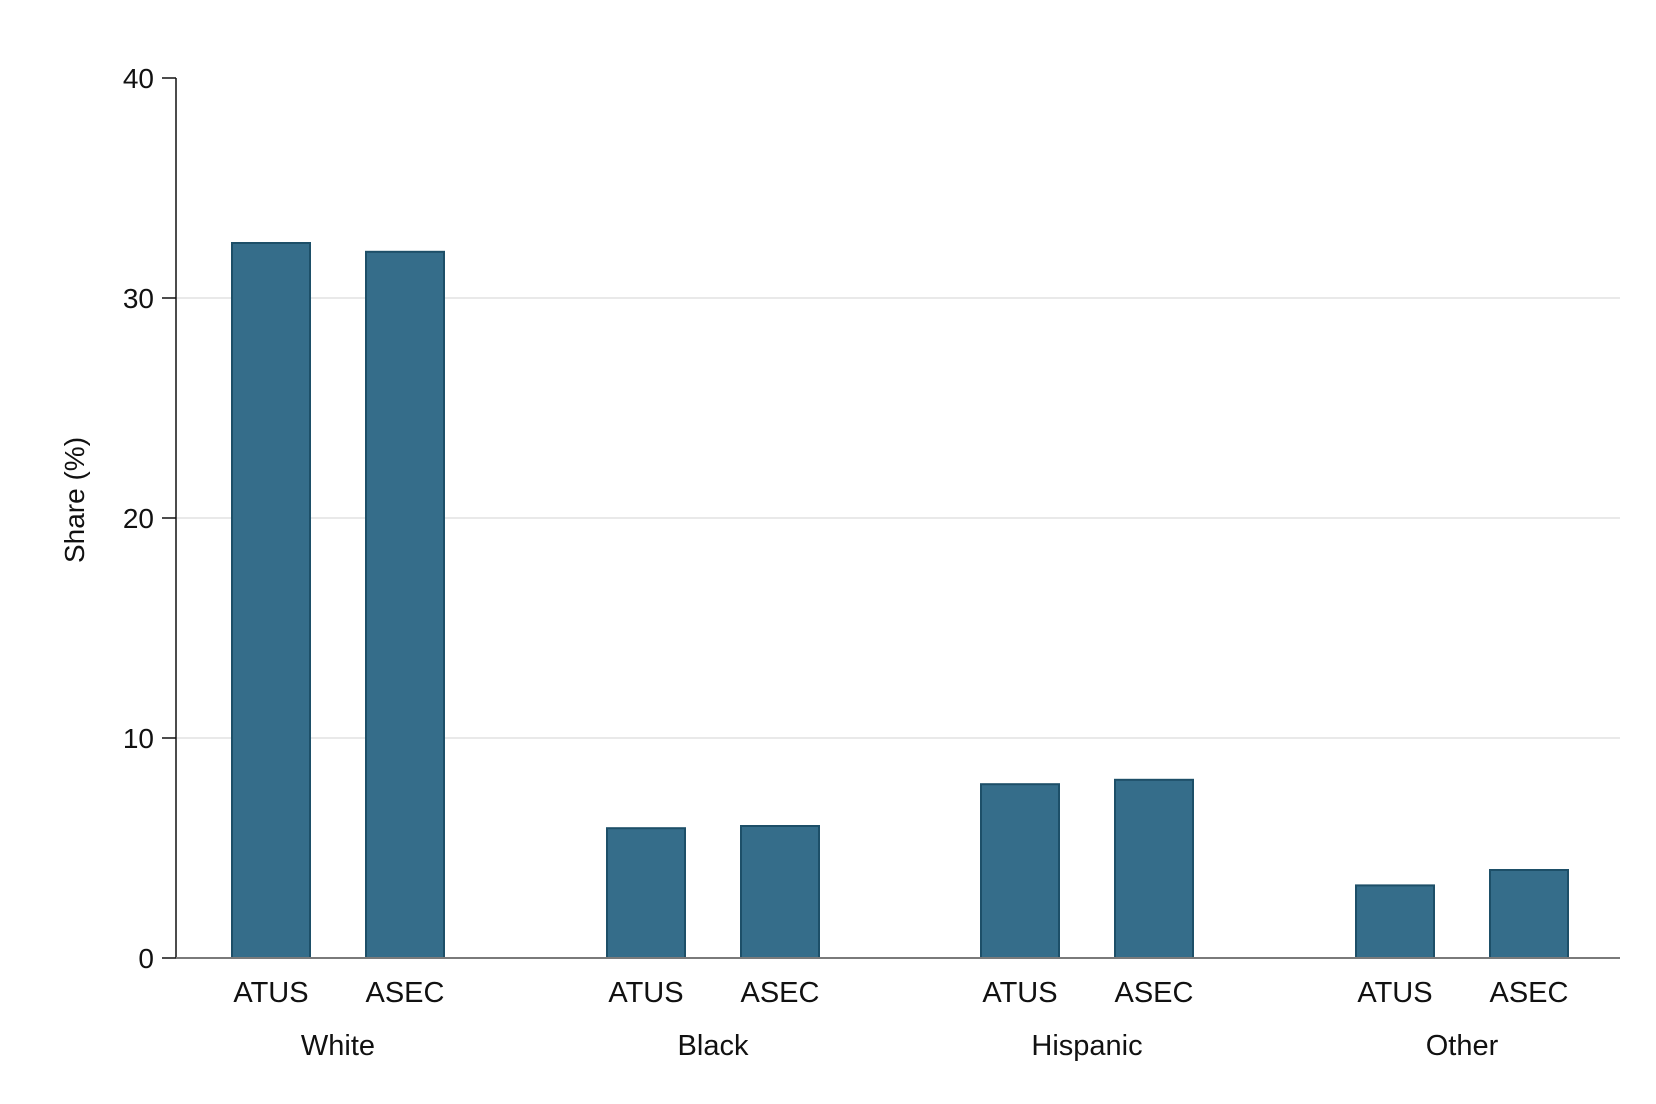  What do you see at coordinates (271, 600) in the screenshot?
I see `bar-white-atus` at bounding box center [271, 600].